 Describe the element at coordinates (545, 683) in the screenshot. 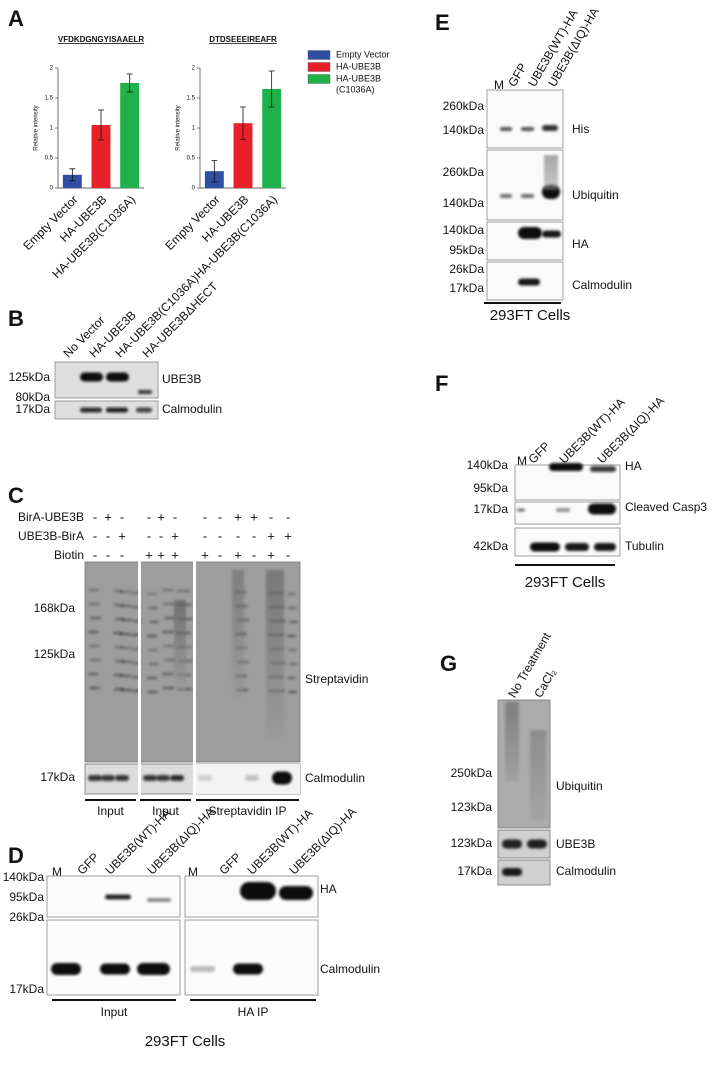

I see `lane-label: CaCl₂` at that location.